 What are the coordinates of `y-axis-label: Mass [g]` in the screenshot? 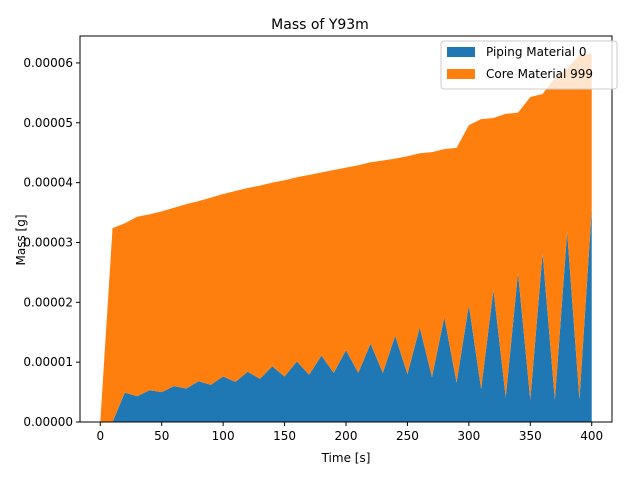 It's located at (21, 239).